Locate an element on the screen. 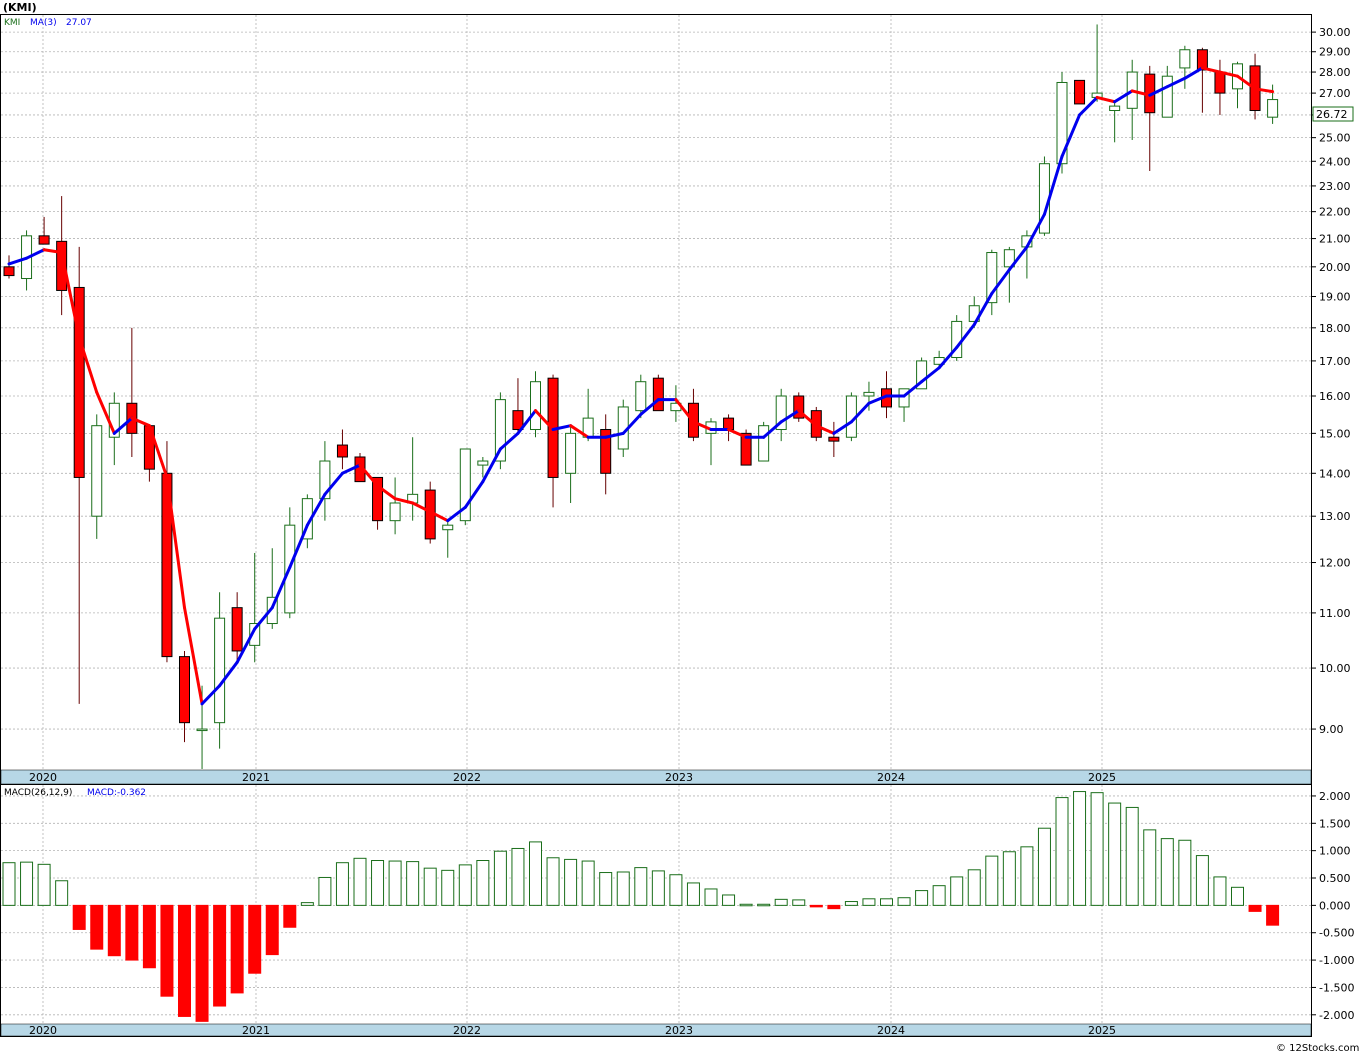  price-x-tick-label: 2022 is located at coordinates (467, 777).